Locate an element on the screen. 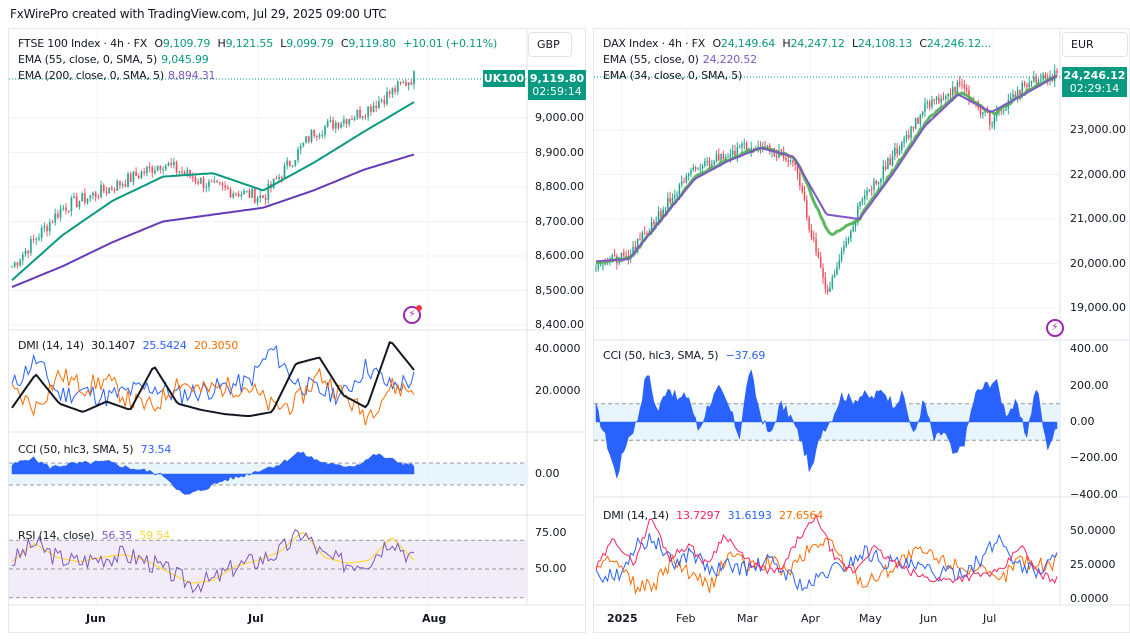 The height and width of the screenshot is (639, 1130). dax-open: 24,149.64 is located at coordinates (748, 43).